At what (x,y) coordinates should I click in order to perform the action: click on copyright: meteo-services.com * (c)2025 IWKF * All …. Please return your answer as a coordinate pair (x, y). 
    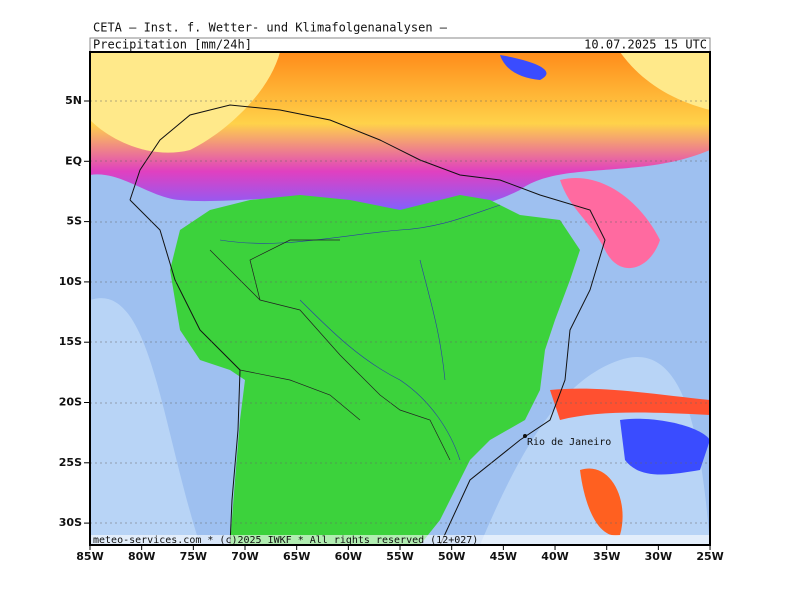
    Looking at the image, I should click on (285, 540).